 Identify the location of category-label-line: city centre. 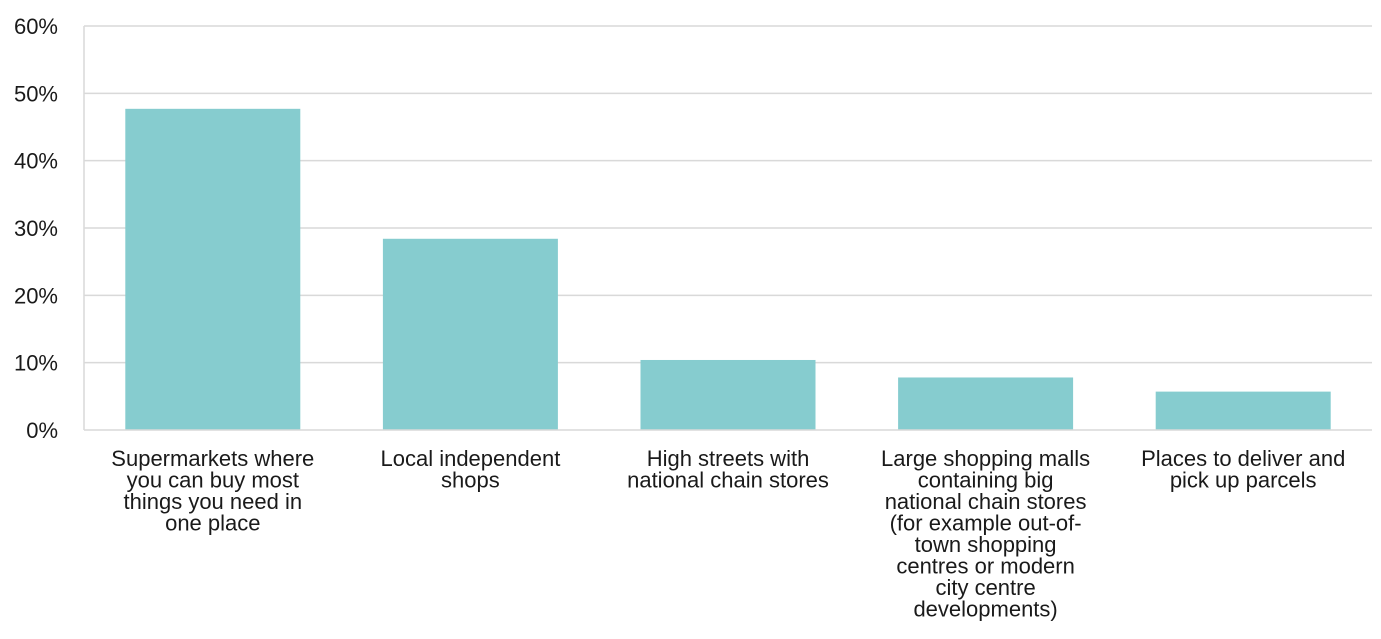
(985, 587).